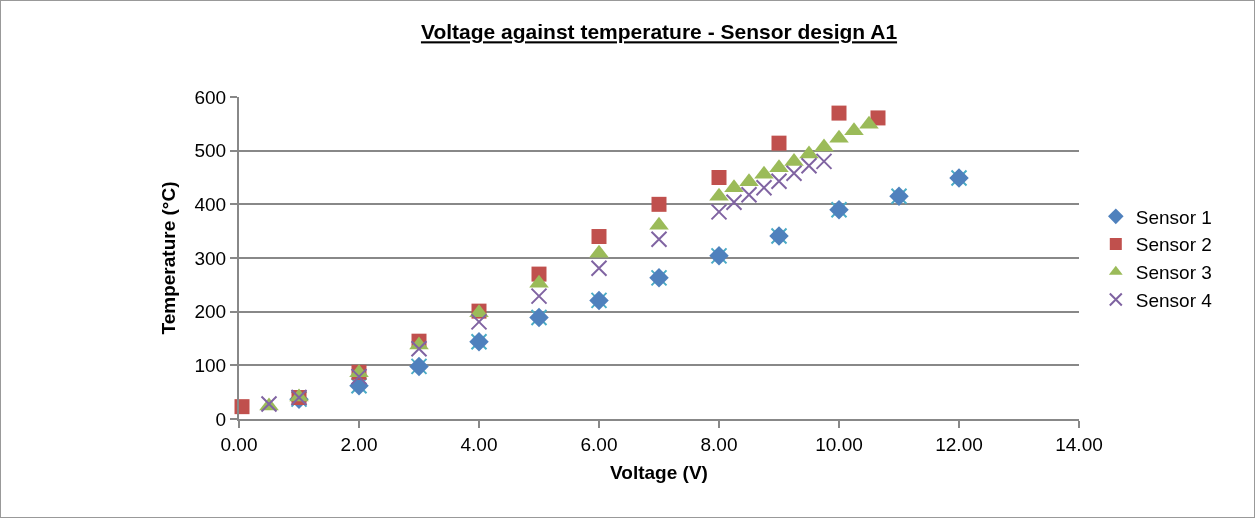 The image size is (1255, 518). What do you see at coordinates (1173, 273) in the screenshot?
I see `legend-label: Sensor 3` at bounding box center [1173, 273].